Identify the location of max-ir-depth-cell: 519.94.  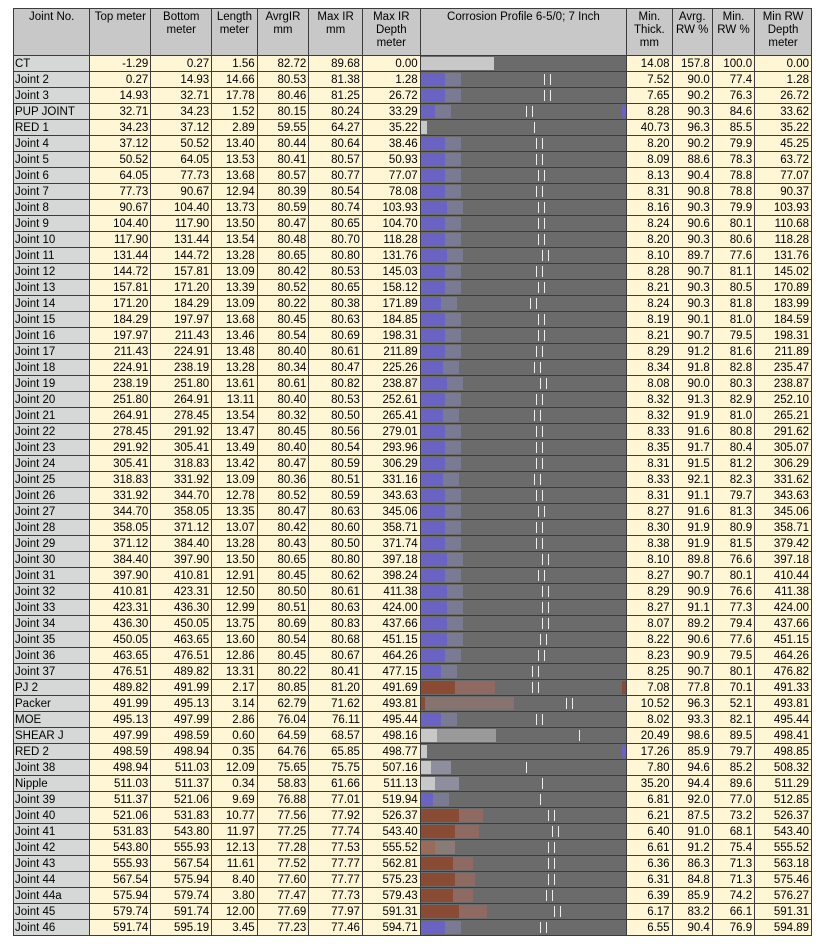
(391, 799).